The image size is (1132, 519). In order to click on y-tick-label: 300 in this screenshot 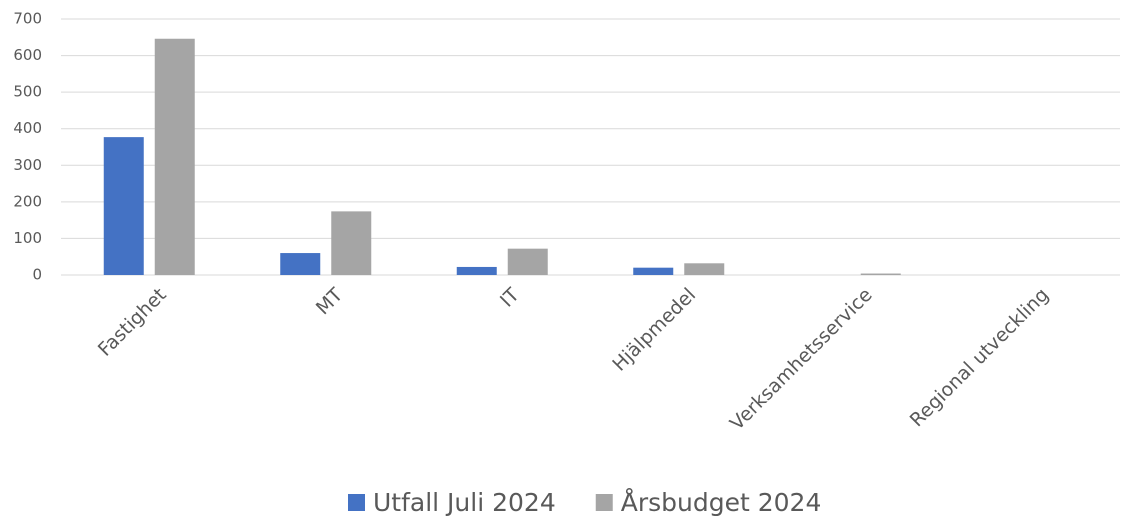, I will do `click(27, 165)`.